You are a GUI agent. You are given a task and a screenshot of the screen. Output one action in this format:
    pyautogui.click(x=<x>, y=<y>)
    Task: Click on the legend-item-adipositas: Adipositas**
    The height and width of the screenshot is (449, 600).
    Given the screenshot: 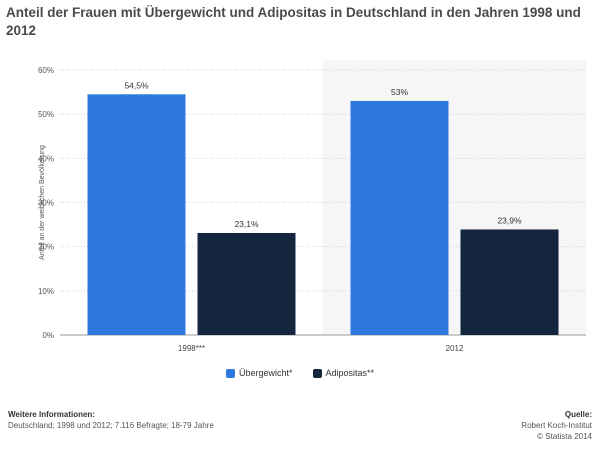 What is the action you would take?
    pyautogui.click(x=343, y=373)
    